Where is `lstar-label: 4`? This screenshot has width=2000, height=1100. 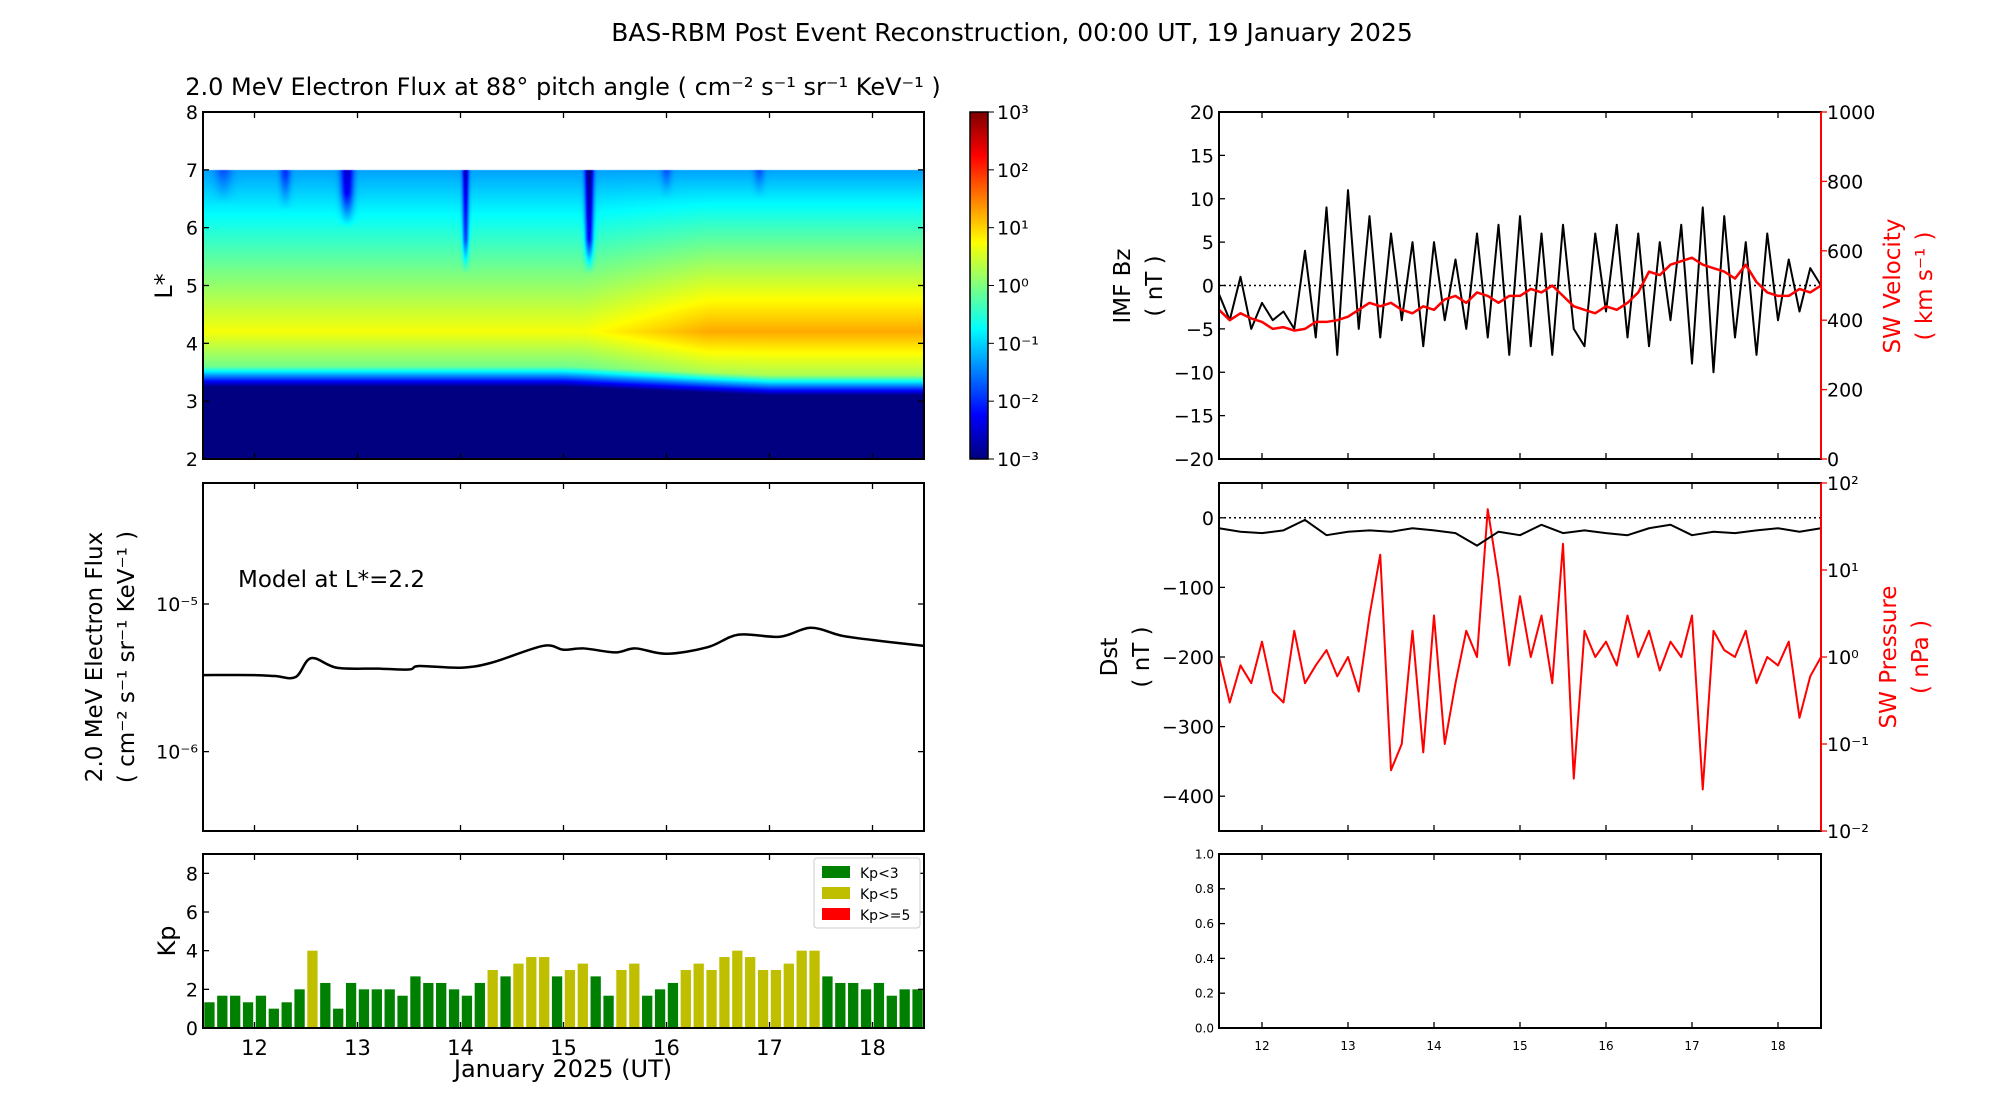
lstar-label: 4 is located at coordinates (192, 344).